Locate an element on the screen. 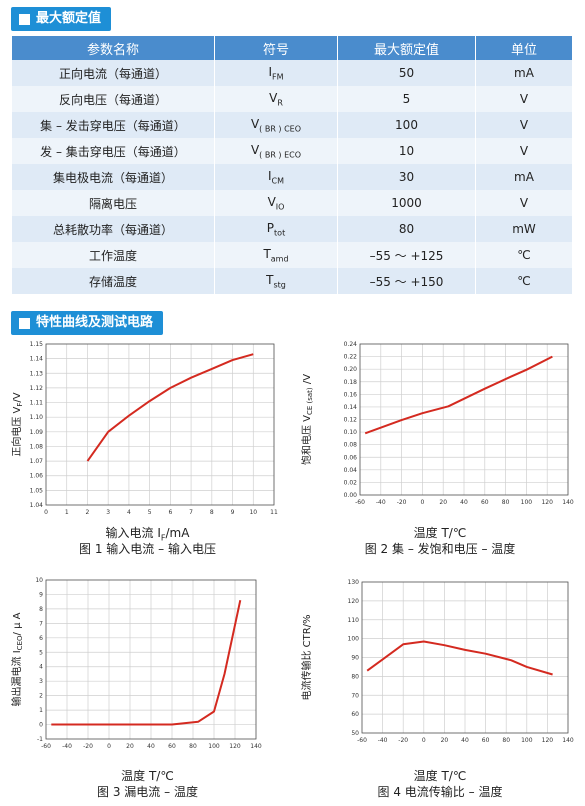 The image size is (585, 806). unit-cell: ℃ is located at coordinates (523, 281).